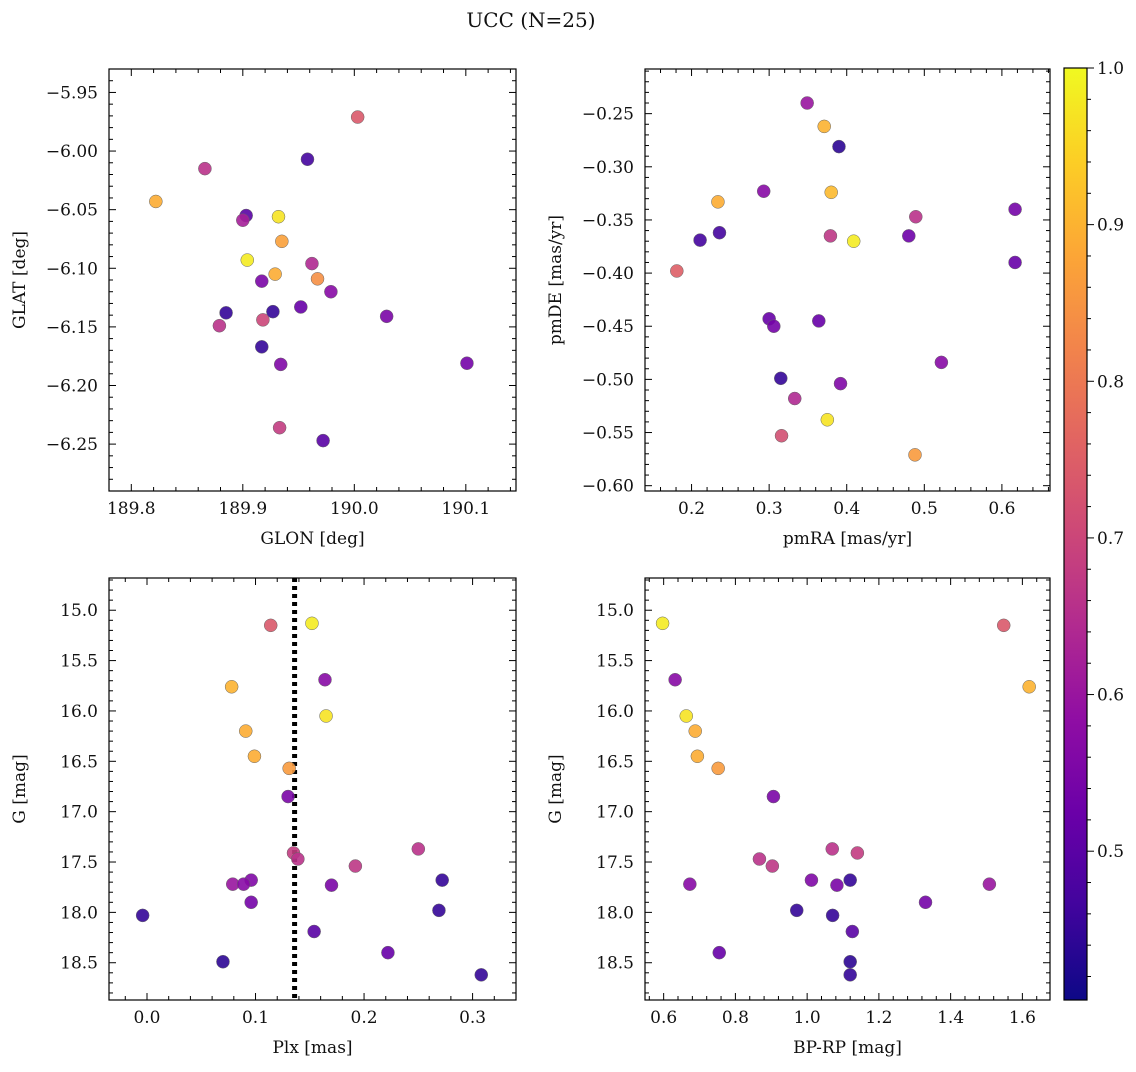  What do you see at coordinates (663, 1018) in the screenshot?
I see `x-tick-label: 0.6` at bounding box center [663, 1018].